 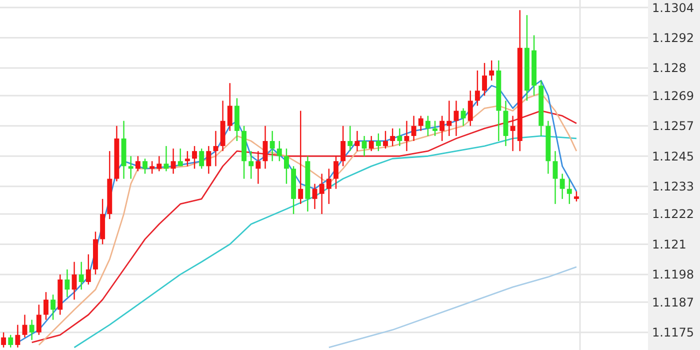 I want to click on y-tick-label: 1.1198, so click(x=673, y=275).